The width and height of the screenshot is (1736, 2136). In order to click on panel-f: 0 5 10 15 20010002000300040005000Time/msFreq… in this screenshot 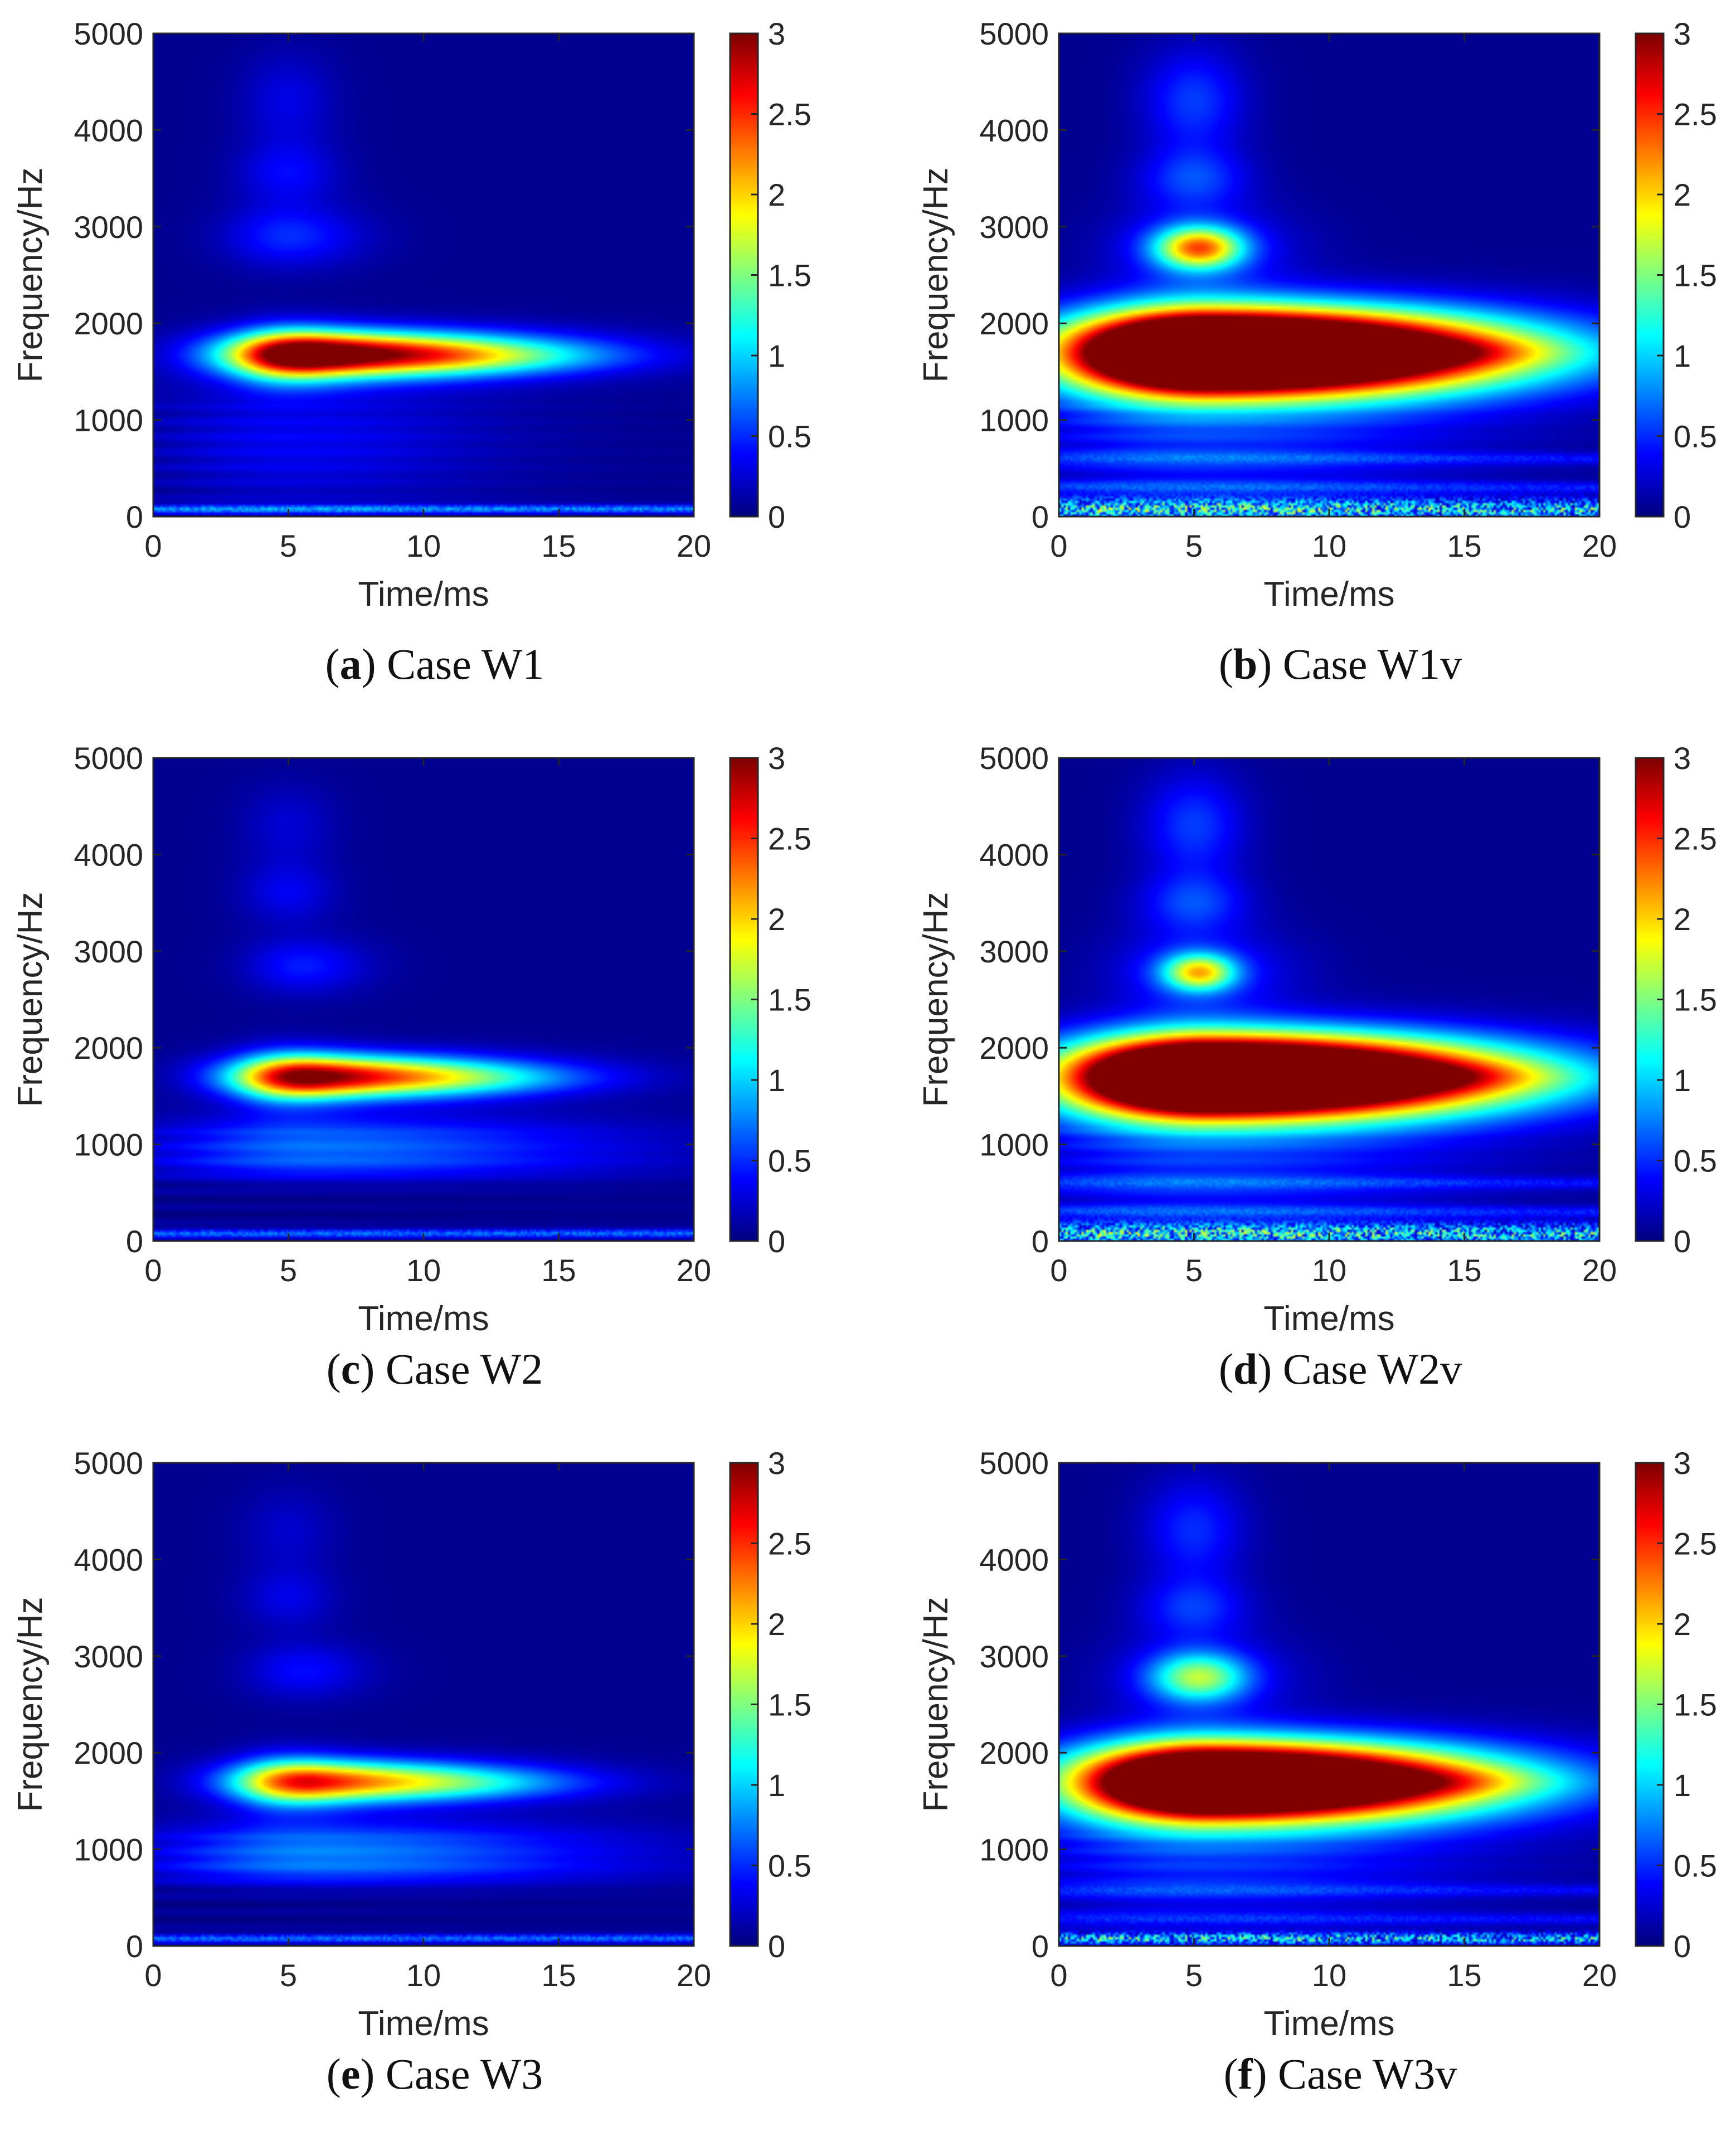, I will do `click(1317, 1772)`.